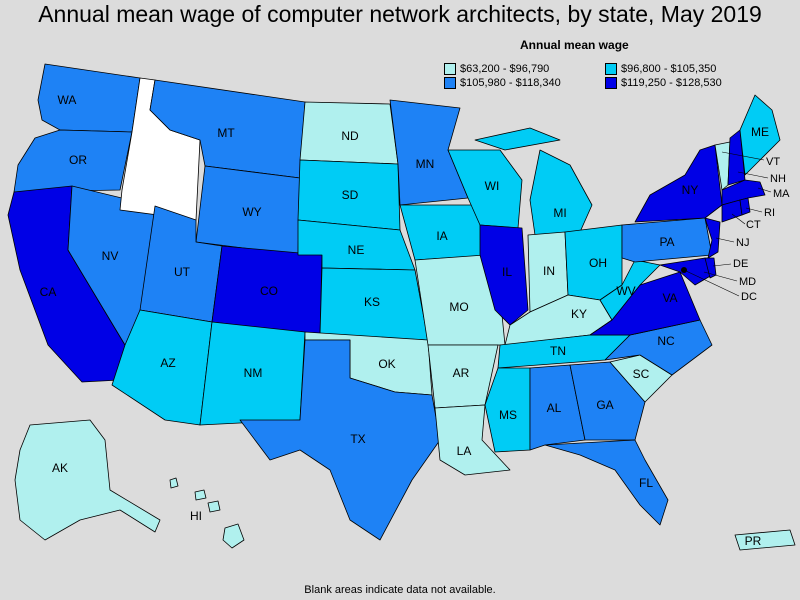 Image resolution: width=800 pixels, height=600 pixels. Describe the element at coordinates (60, 468) in the screenshot. I see `label-ak: AK` at that location.